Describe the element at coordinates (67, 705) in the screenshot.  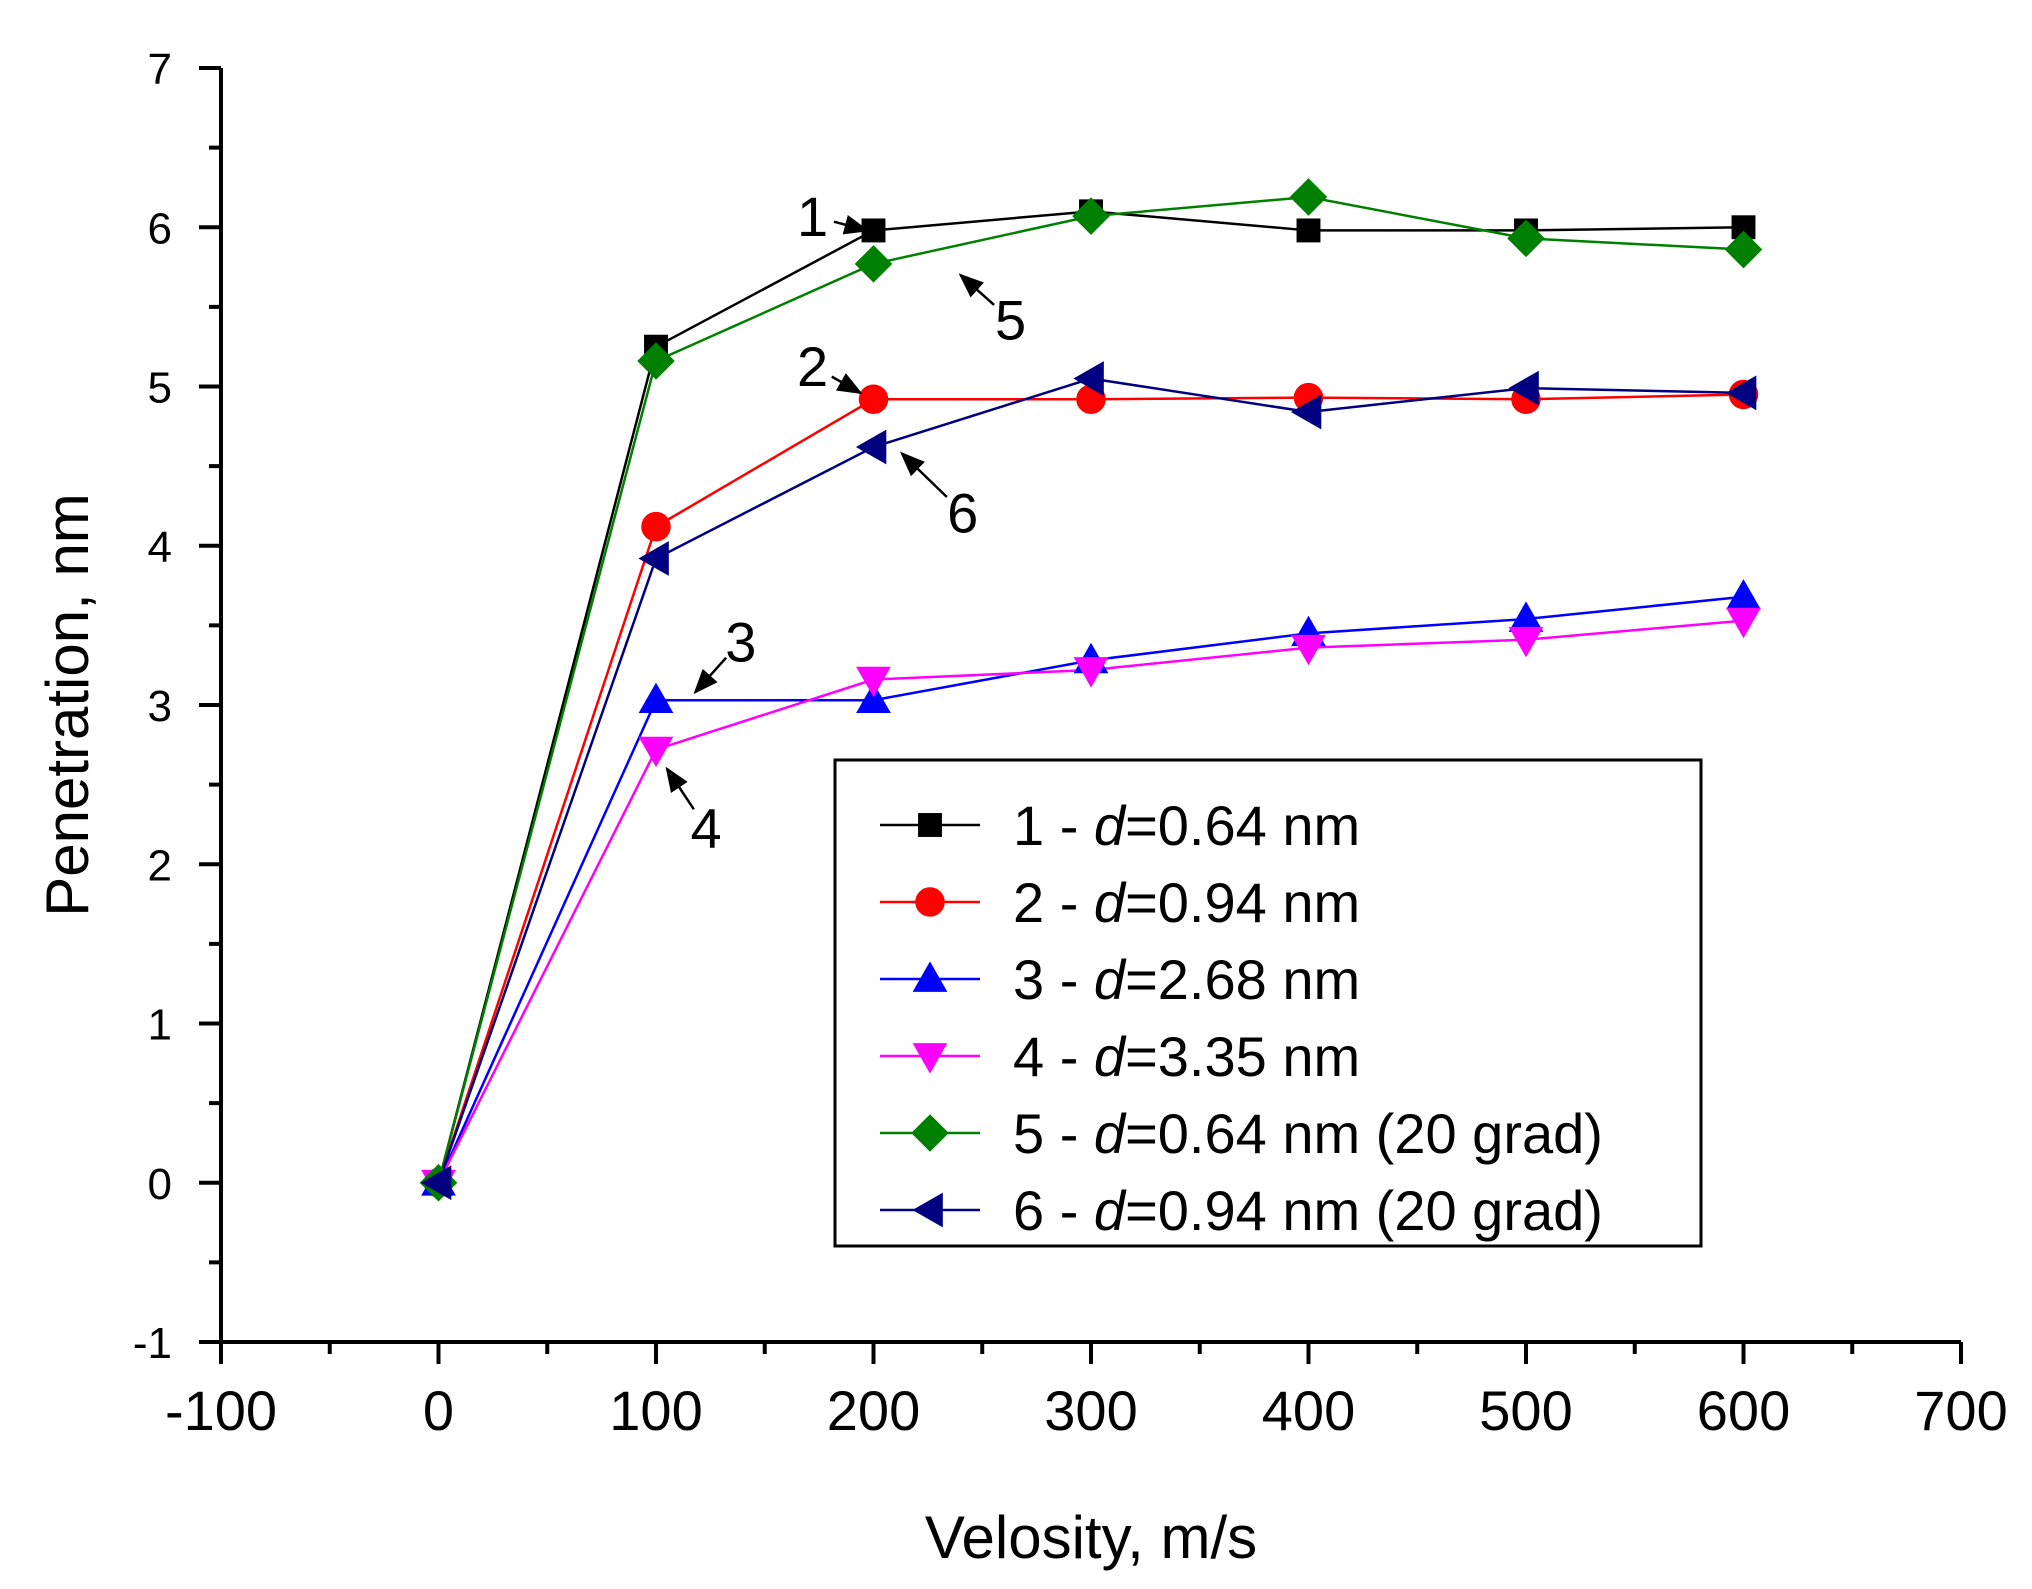
I see `y-axis-title: Penetration, nm` at that location.